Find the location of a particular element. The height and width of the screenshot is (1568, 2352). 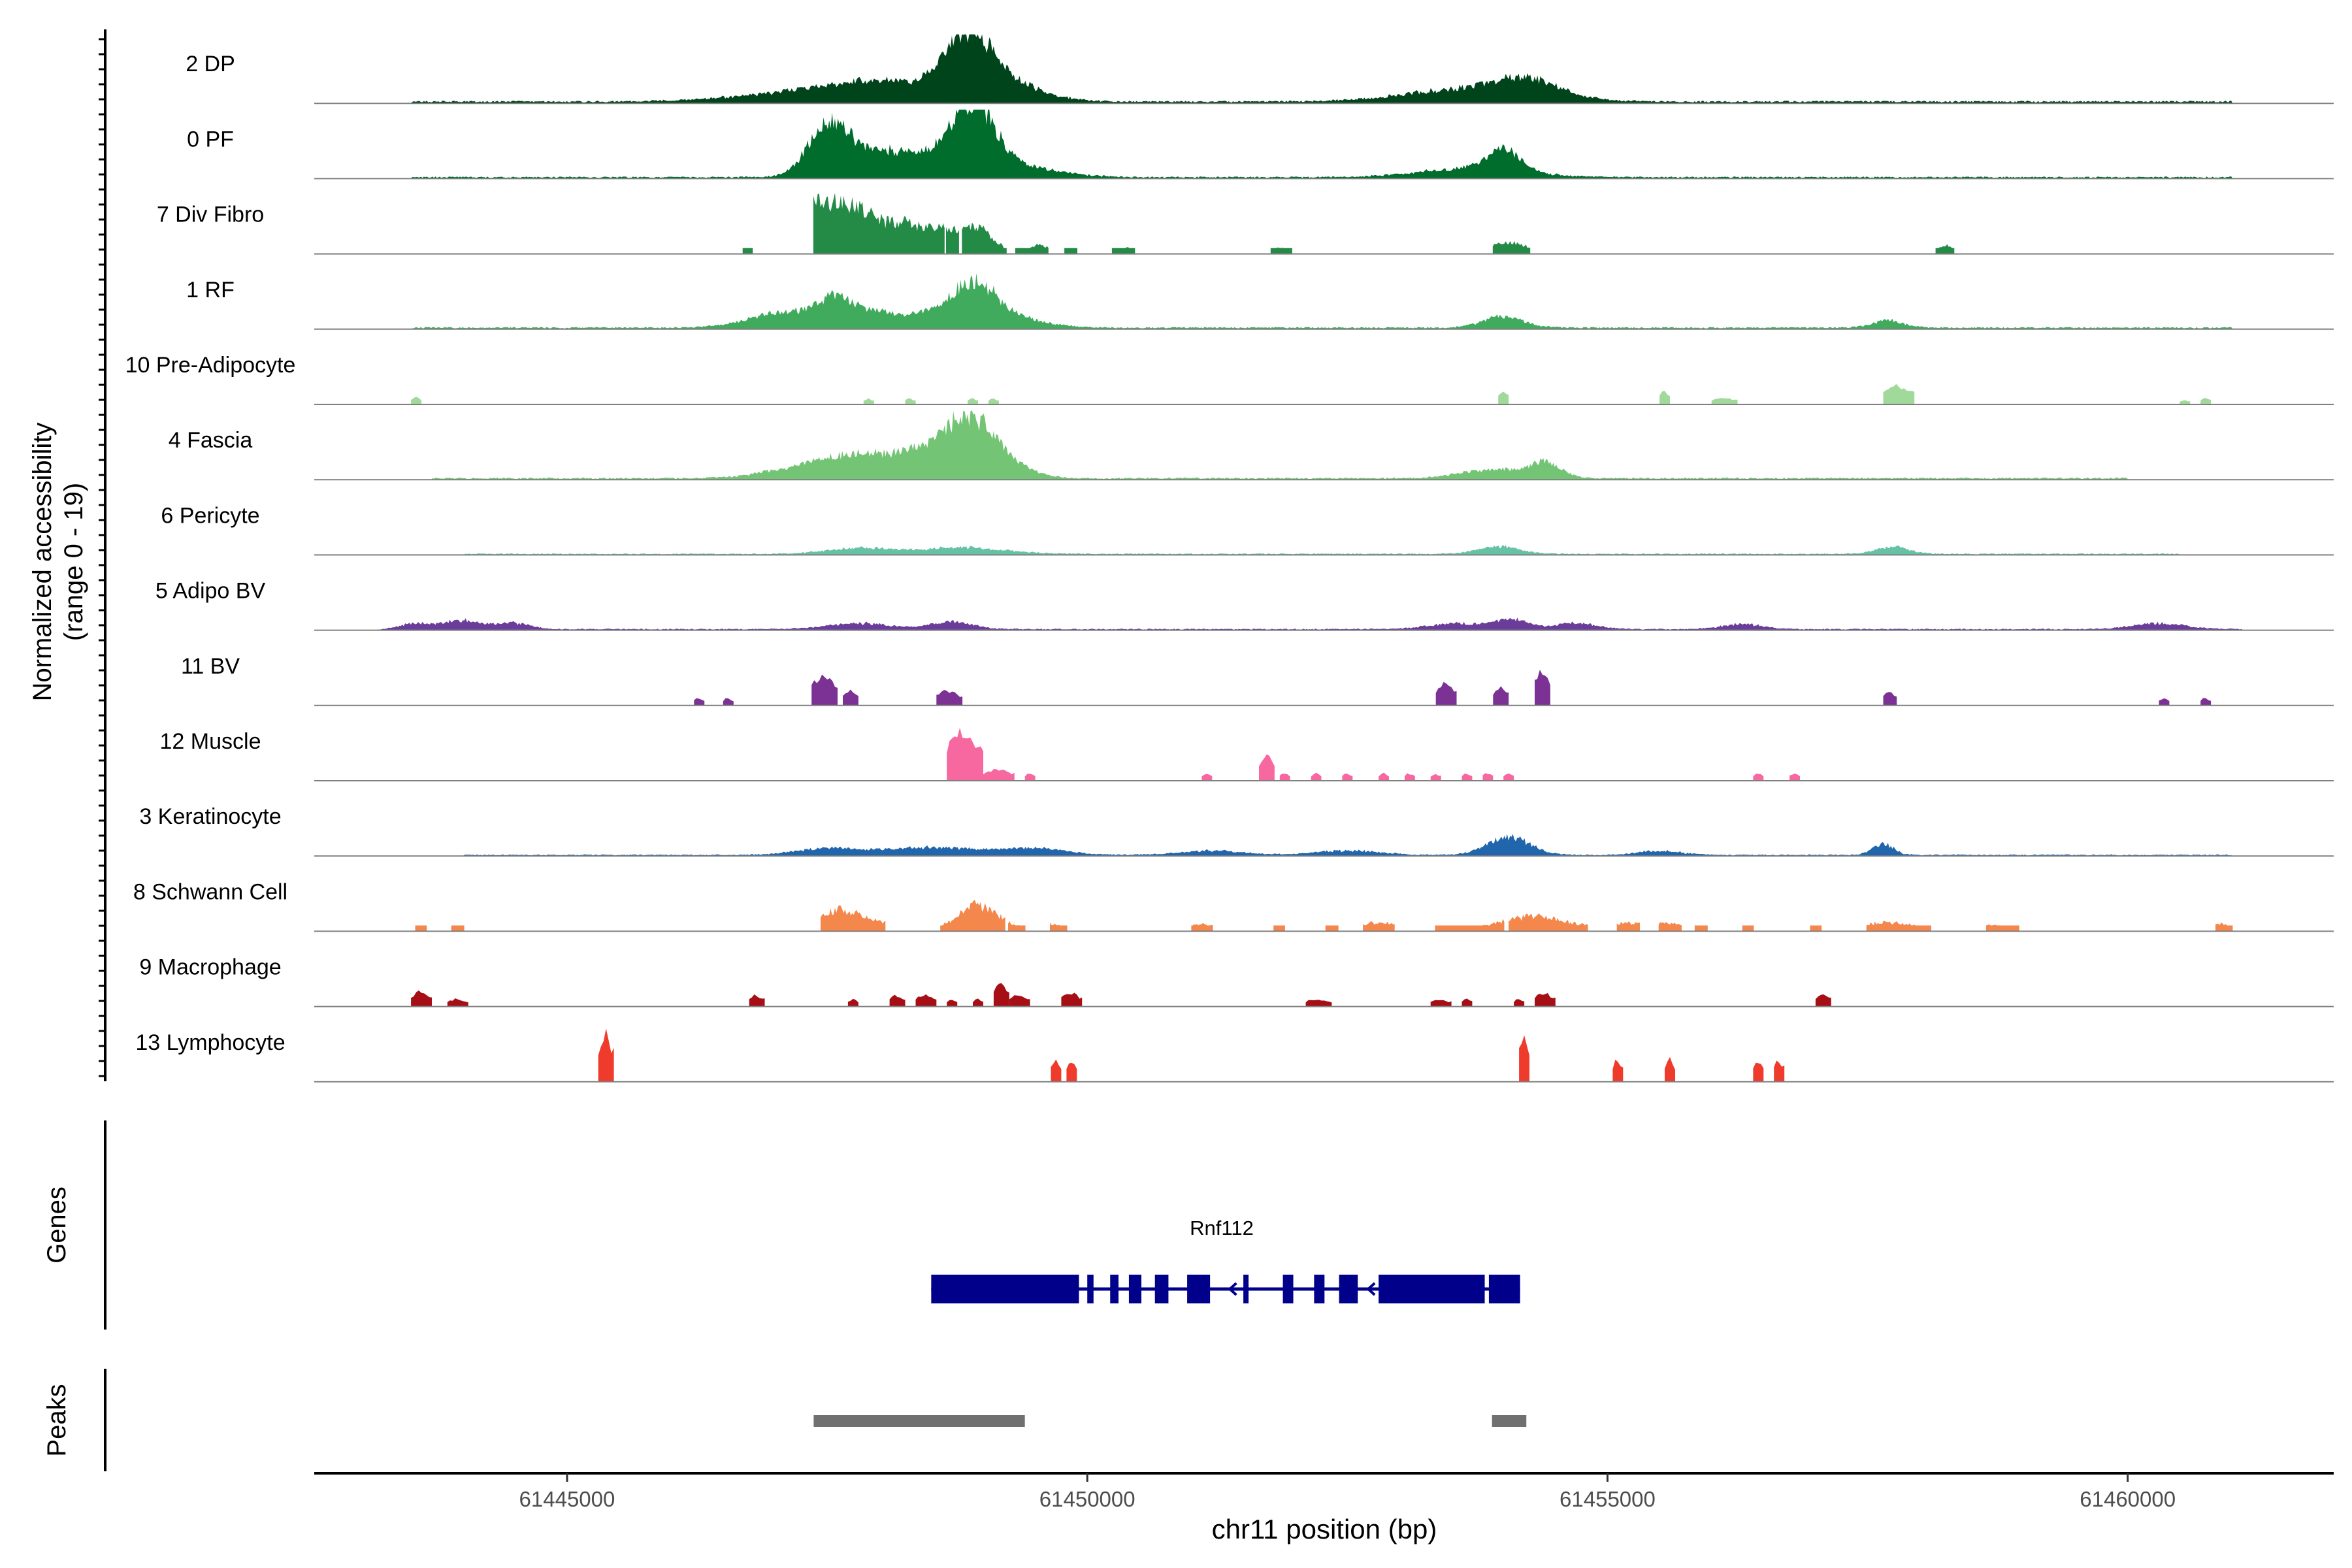

track: 11 BV is located at coordinates (1257, 680).